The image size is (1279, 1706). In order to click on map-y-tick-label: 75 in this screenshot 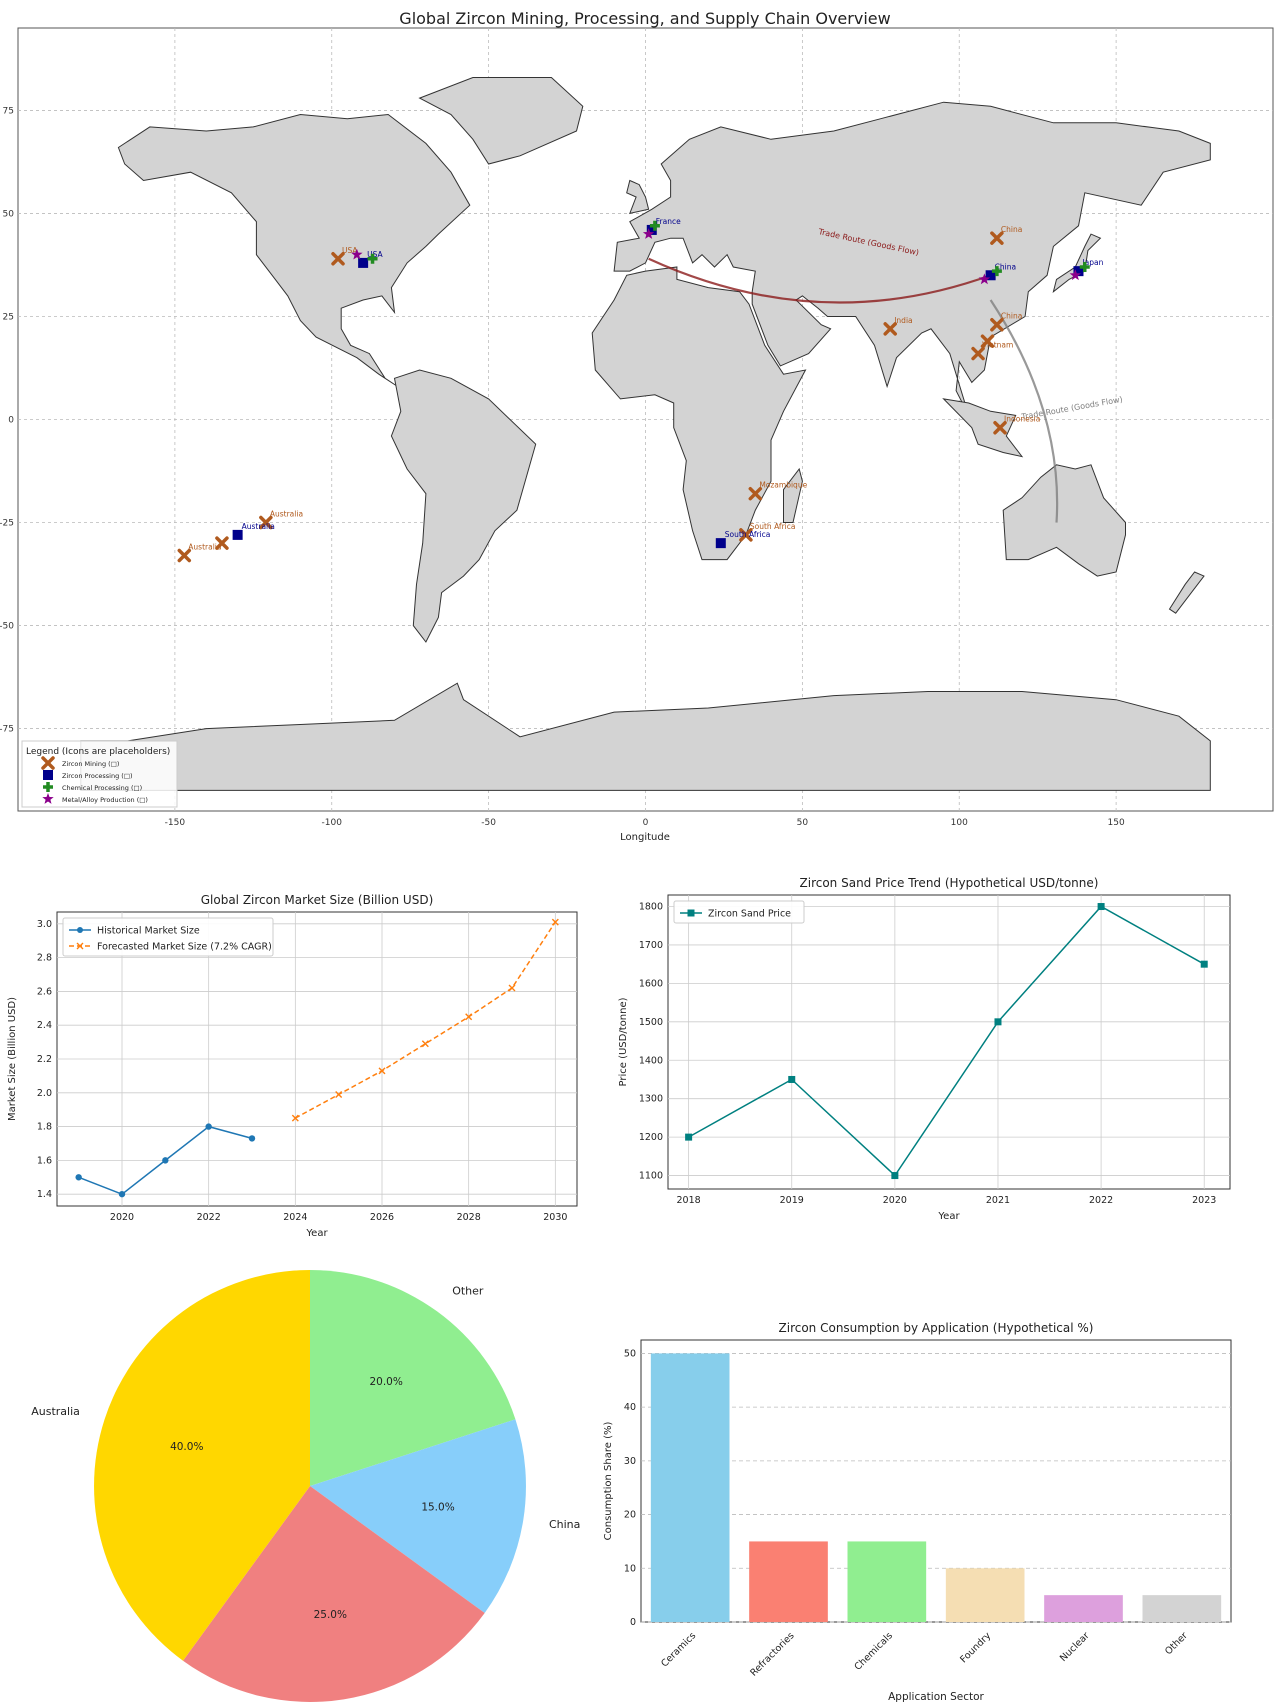, I will do `click(8, 111)`.